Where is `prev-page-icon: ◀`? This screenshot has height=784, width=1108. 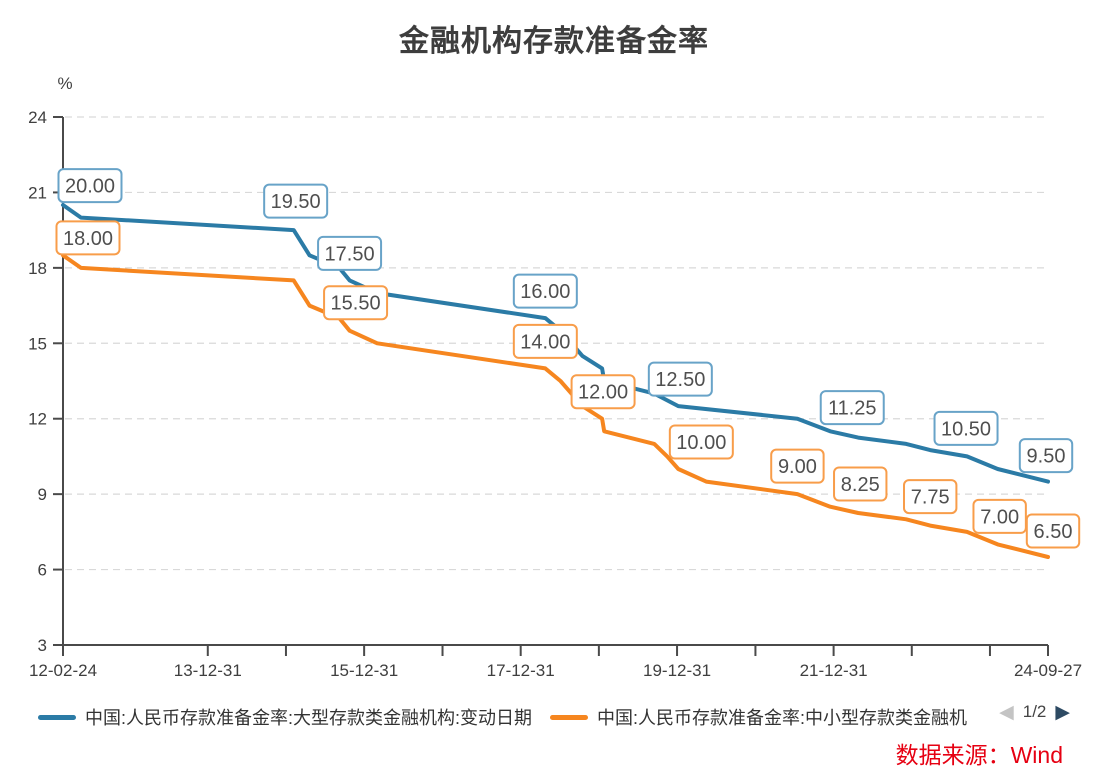
prev-page-icon: ◀ is located at coordinates (1006, 712).